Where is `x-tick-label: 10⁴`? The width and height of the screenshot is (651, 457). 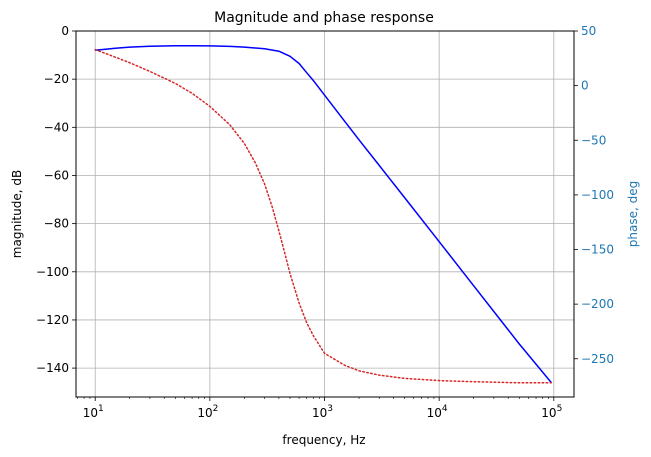 x-tick-label: 10⁴ is located at coordinates (437, 412).